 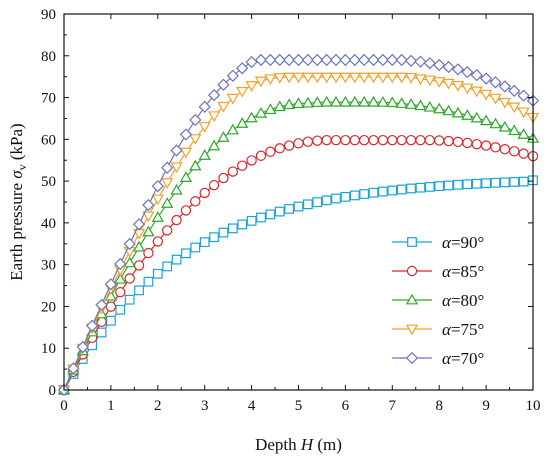 I want to click on x-tick-label: 1, so click(x=111, y=406).